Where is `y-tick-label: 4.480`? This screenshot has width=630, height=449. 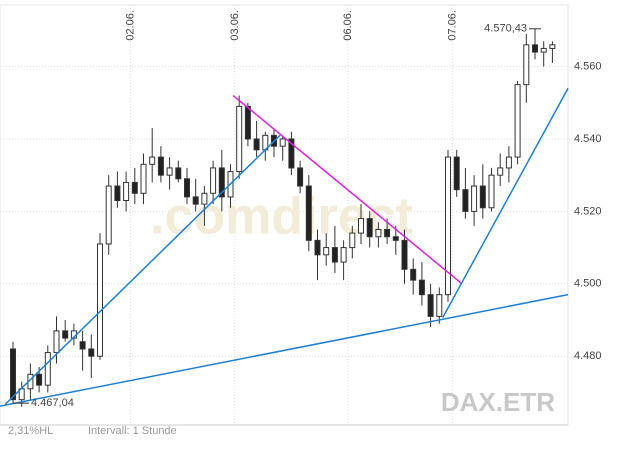
y-tick-label: 4.480 is located at coordinates (588, 356).